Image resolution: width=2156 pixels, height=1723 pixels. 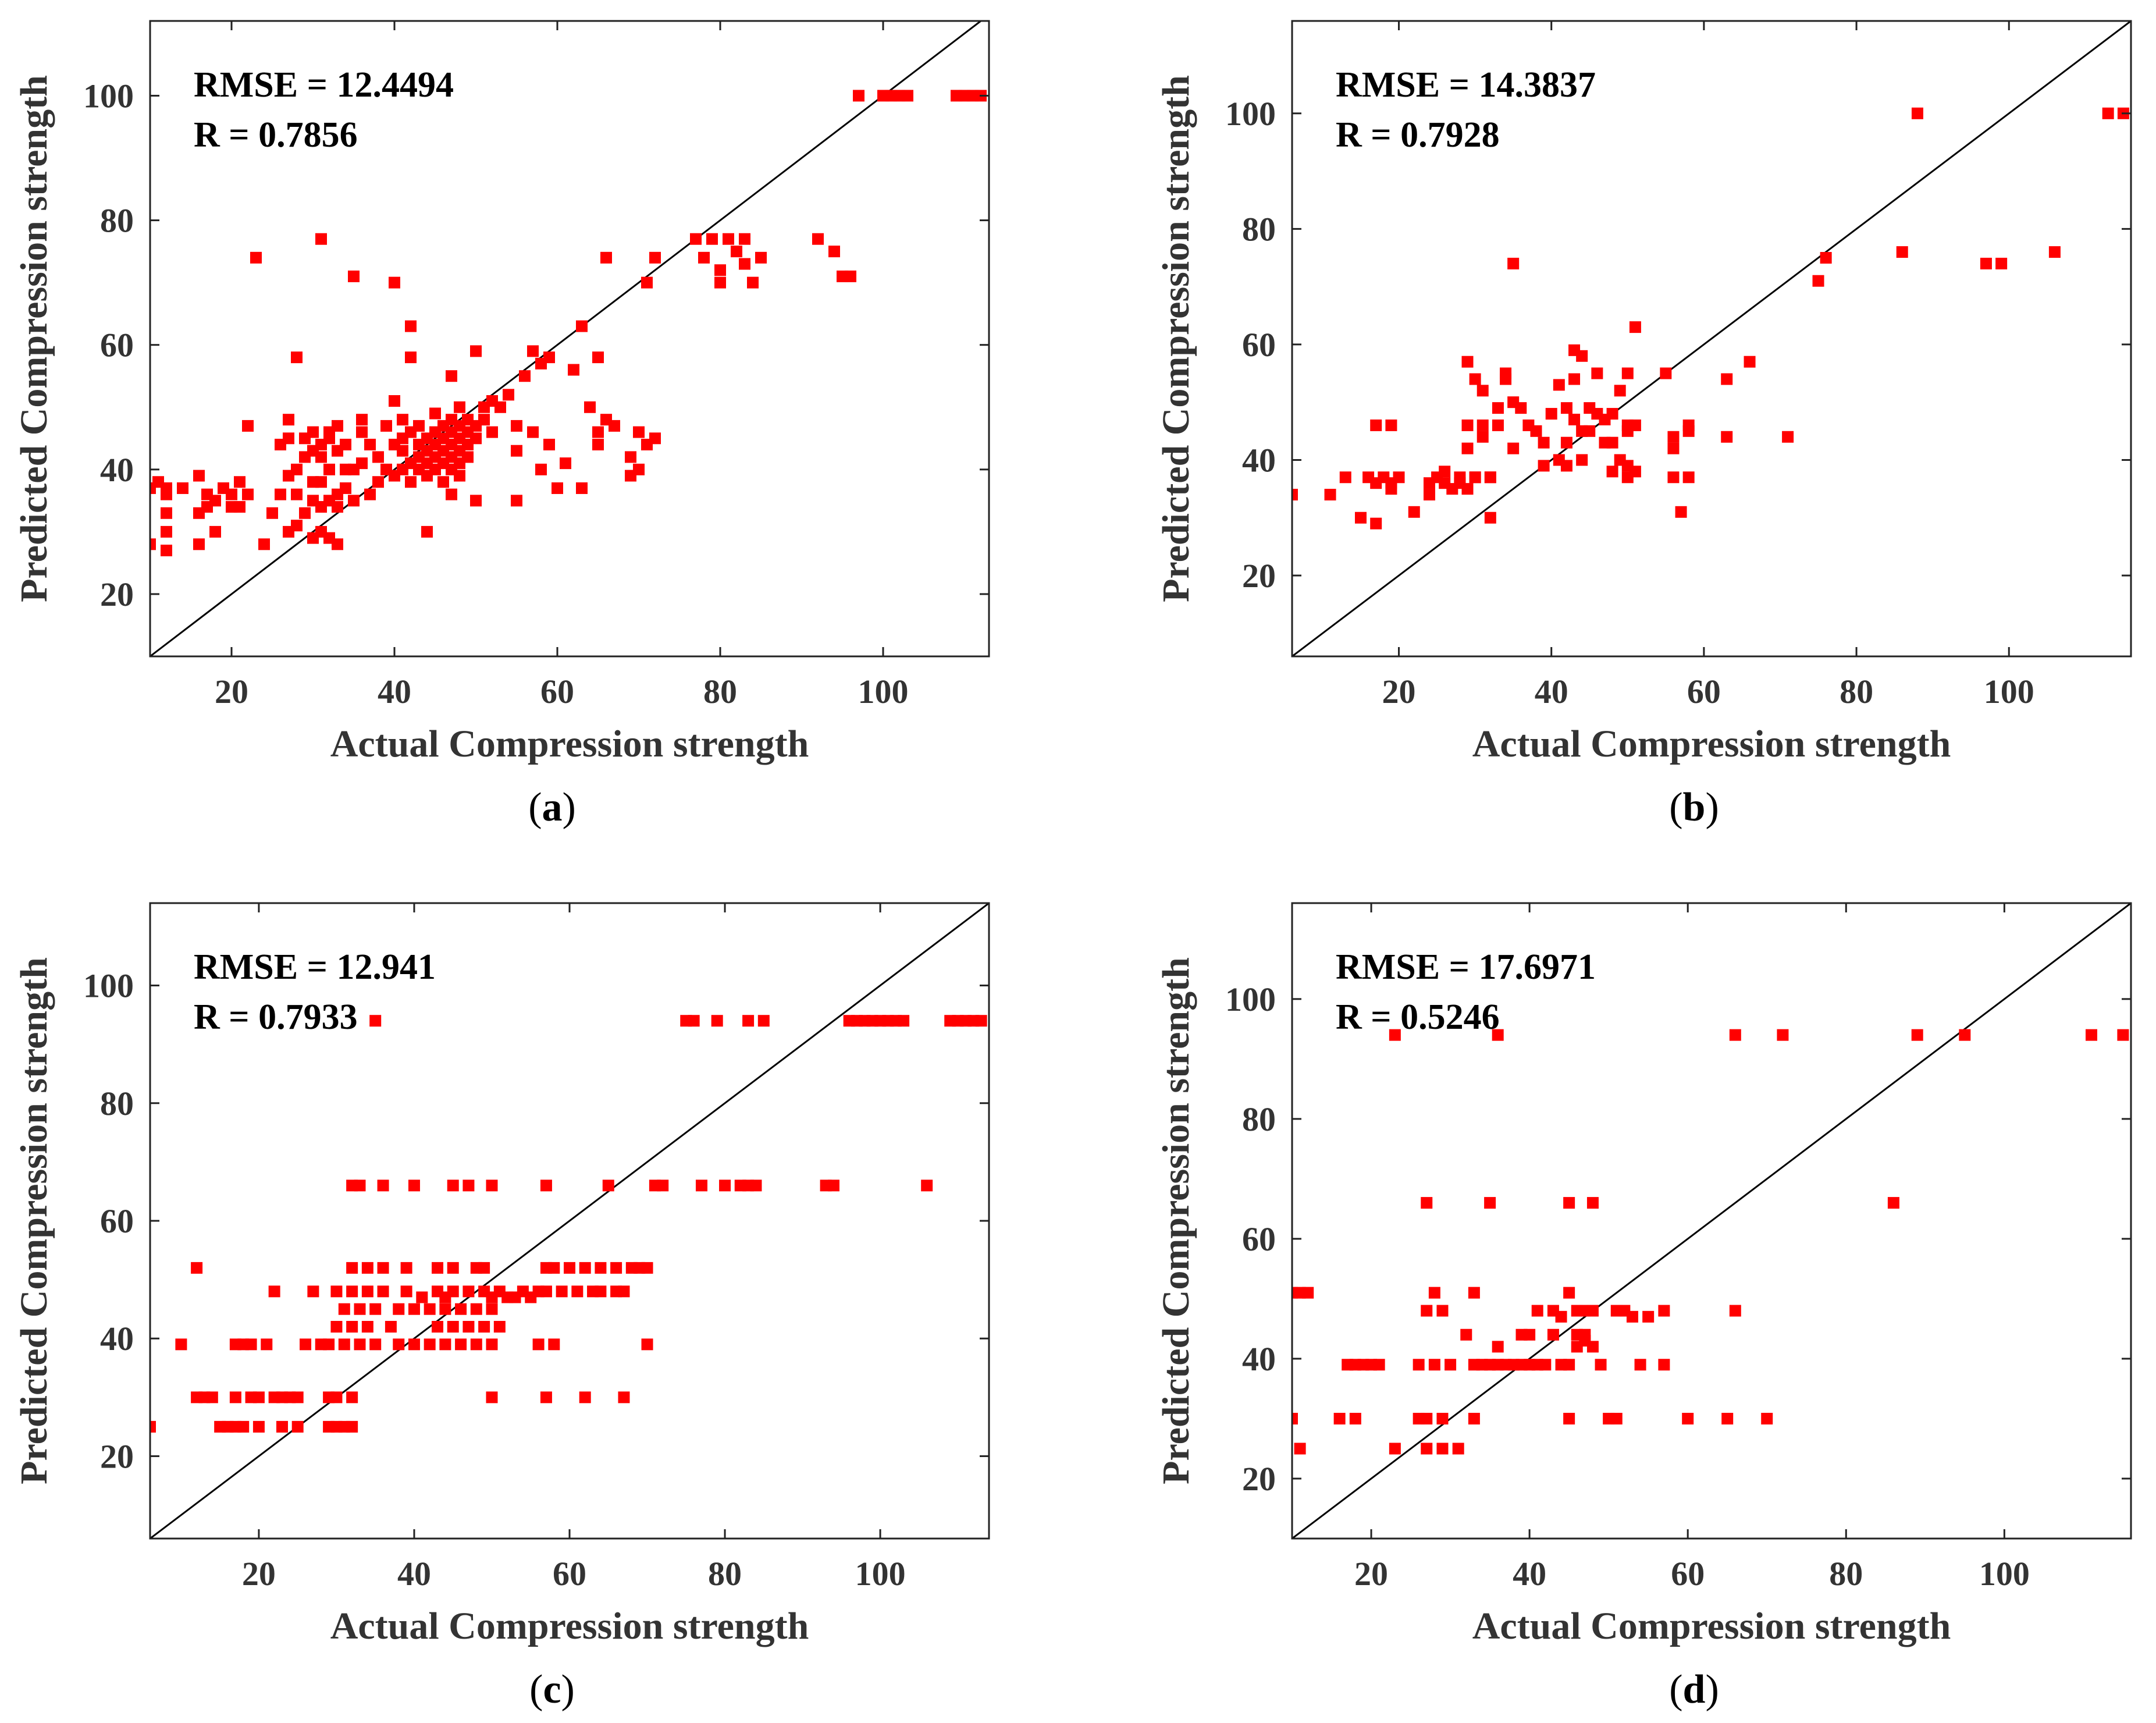 What do you see at coordinates (720, 692) in the screenshot?
I see `x-tick-label: 80` at bounding box center [720, 692].